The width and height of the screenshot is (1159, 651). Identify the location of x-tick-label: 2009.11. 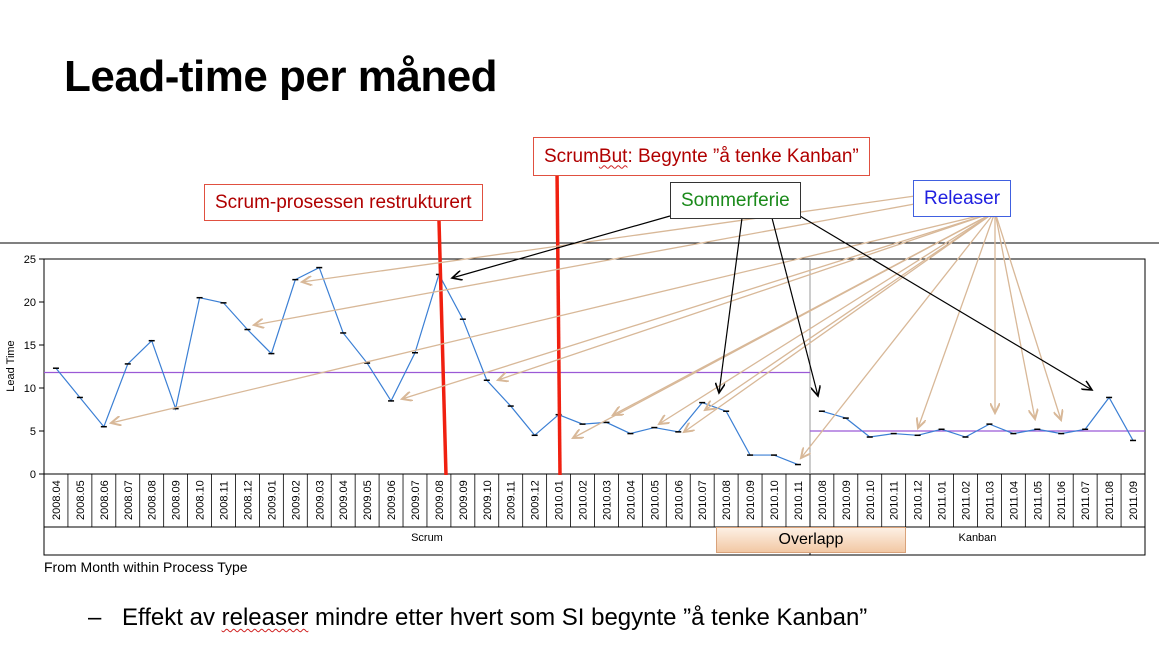
(512, 500).